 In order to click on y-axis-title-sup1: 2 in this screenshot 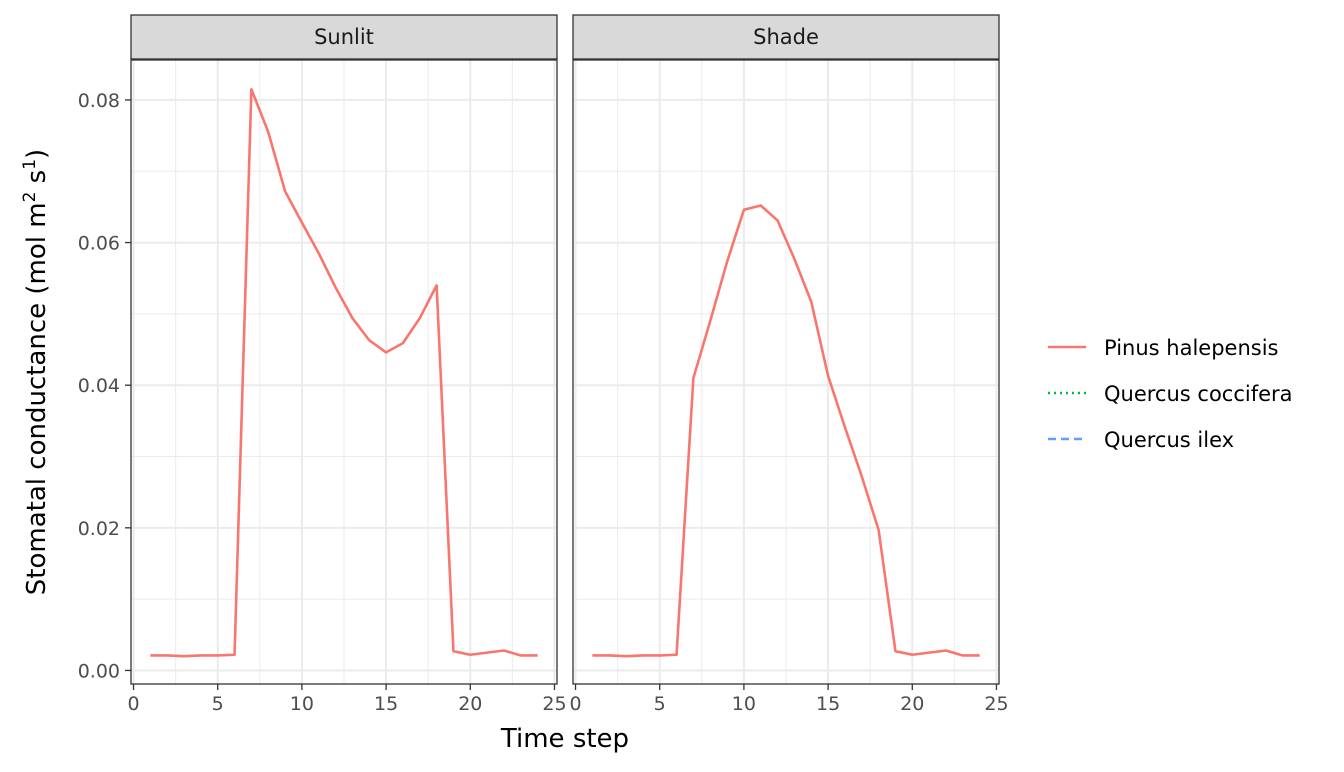, I will do `click(30, 197)`.